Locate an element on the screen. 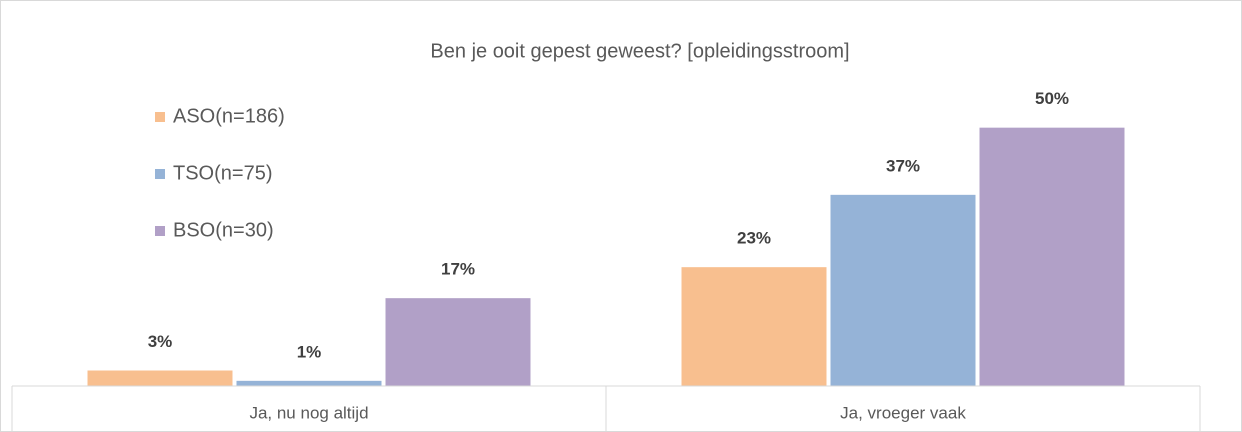 The height and width of the screenshot is (432, 1242). legend-label: ASO(n=186) is located at coordinates (229, 116).